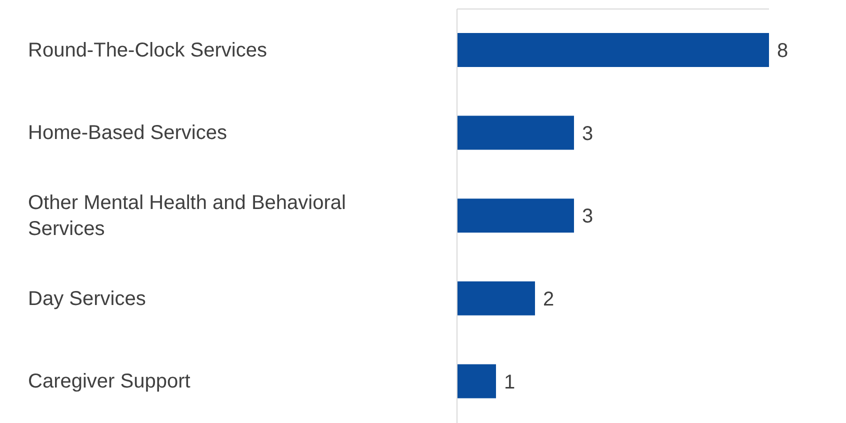  What do you see at coordinates (548, 299) in the screenshot?
I see `data-label: 2` at bounding box center [548, 299].